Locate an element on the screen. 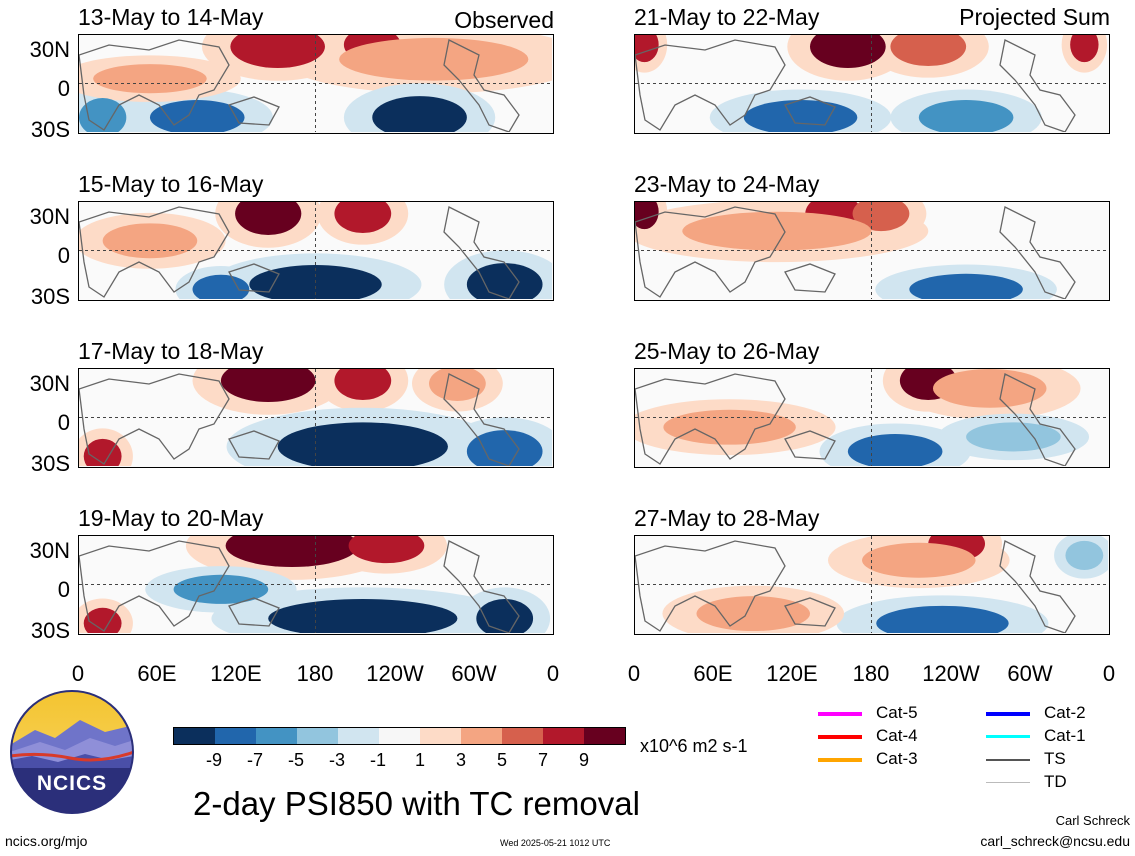  legend-line-cat4 is located at coordinates (840, 737).